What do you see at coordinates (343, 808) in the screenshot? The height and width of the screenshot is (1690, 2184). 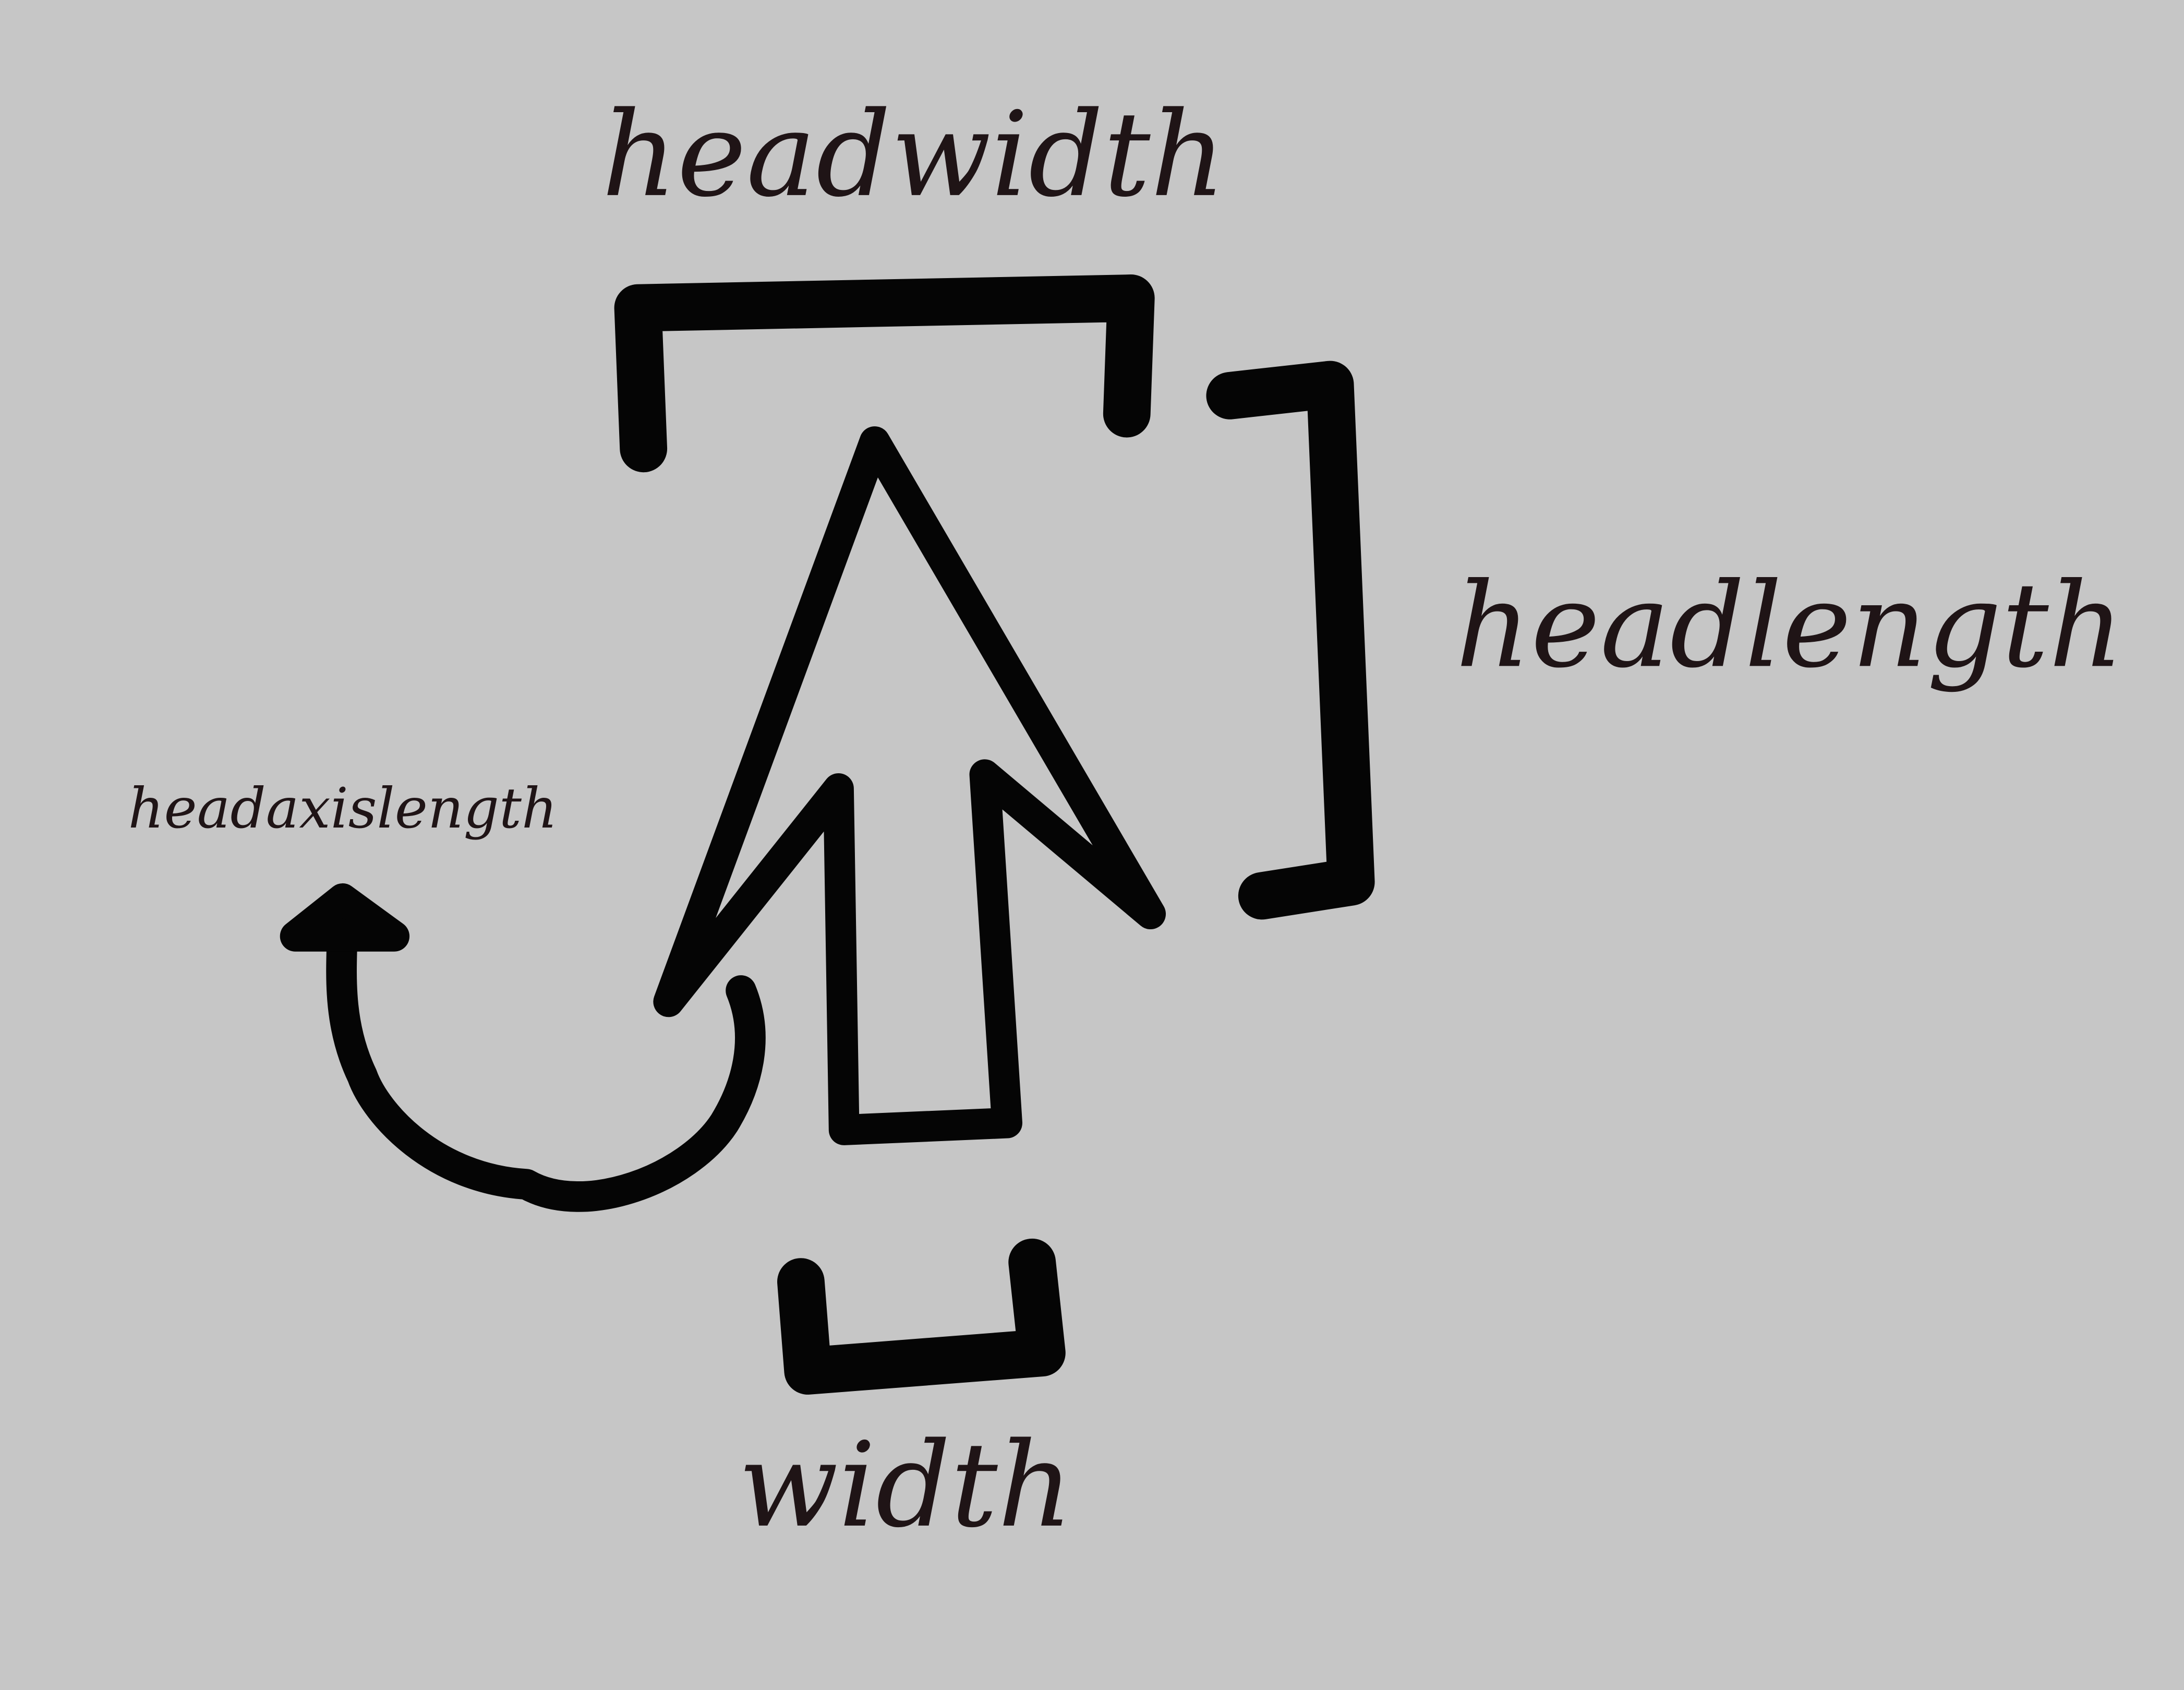 I see `headaxislength-label: headaxislength` at bounding box center [343, 808].